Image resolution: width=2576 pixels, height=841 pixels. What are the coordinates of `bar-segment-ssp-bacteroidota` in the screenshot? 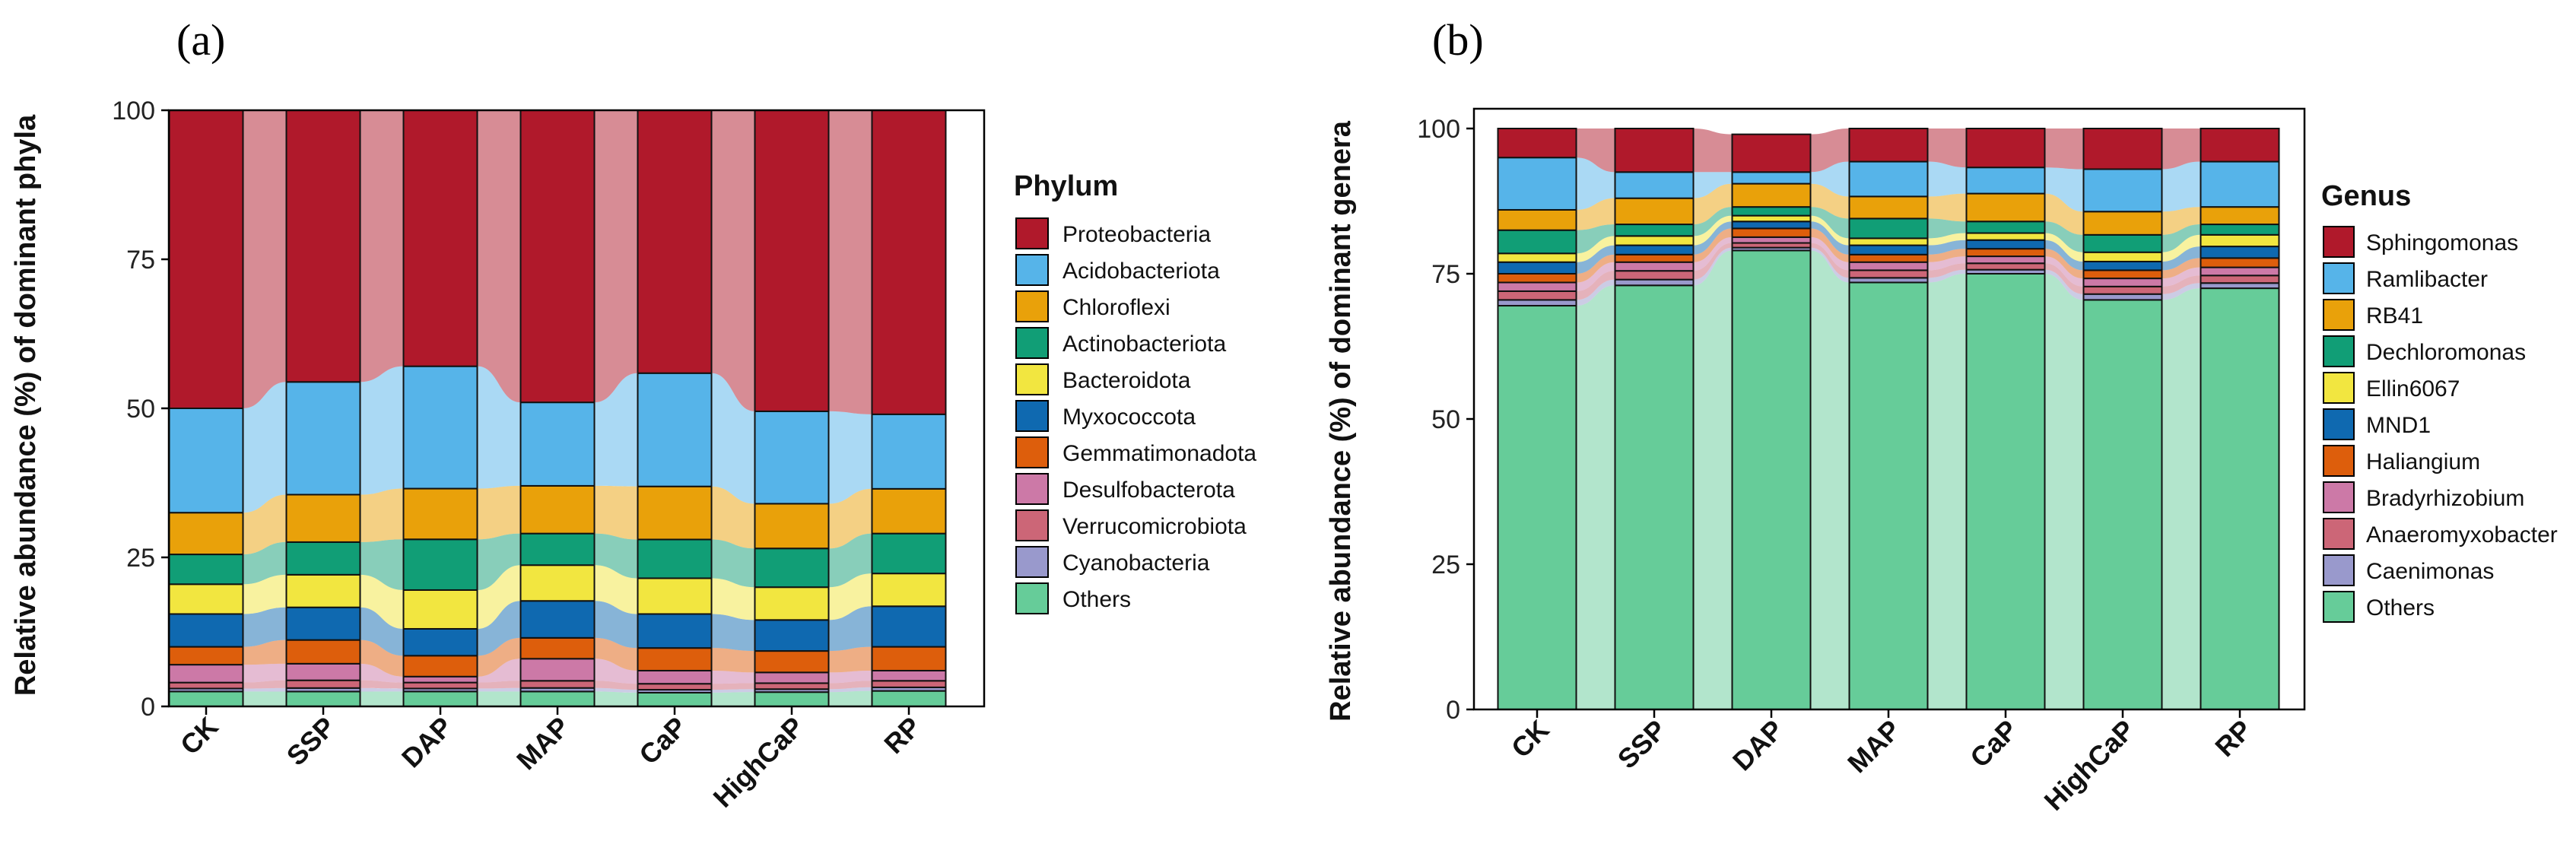 It's located at (323, 590).